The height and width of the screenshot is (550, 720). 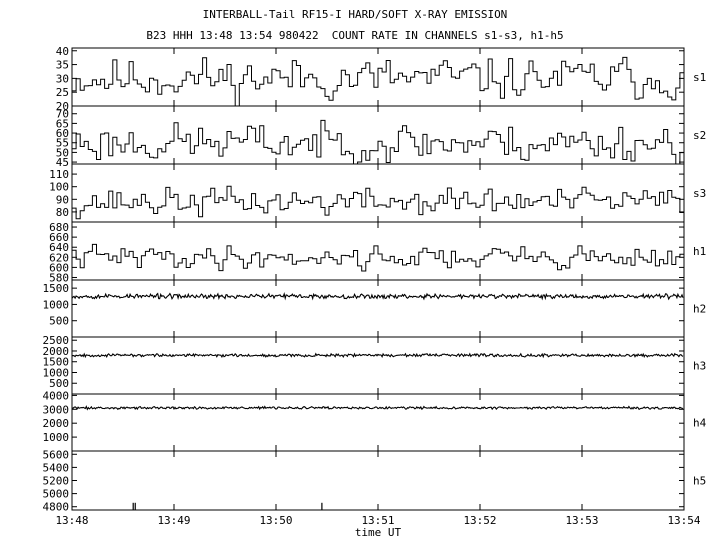 What do you see at coordinates (59, 227) in the screenshot?
I see `y-tick-label: 680` at bounding box center [59, 227].